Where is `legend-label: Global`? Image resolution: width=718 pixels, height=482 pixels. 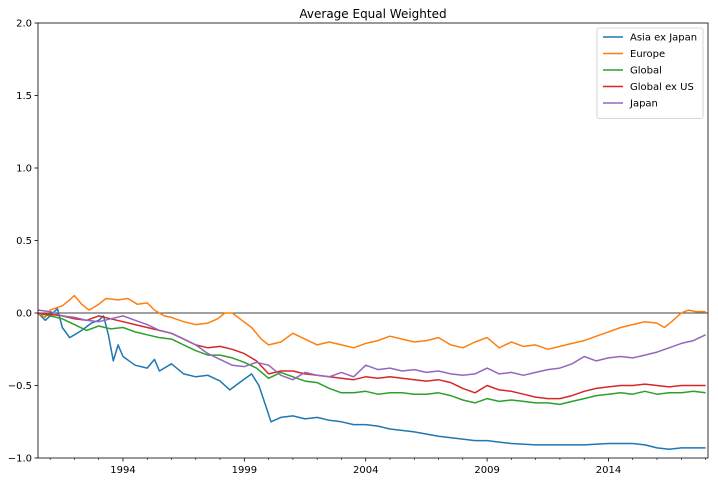 legend-label: Global is located at coordinates (646, 71).